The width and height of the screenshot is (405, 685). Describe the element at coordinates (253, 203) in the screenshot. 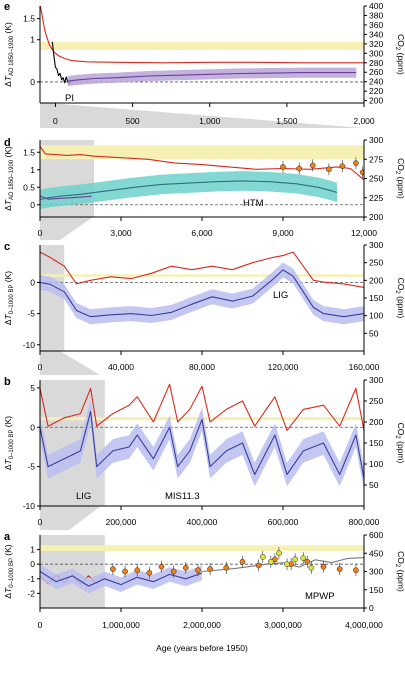

I see `annotation: HTM` at that location.